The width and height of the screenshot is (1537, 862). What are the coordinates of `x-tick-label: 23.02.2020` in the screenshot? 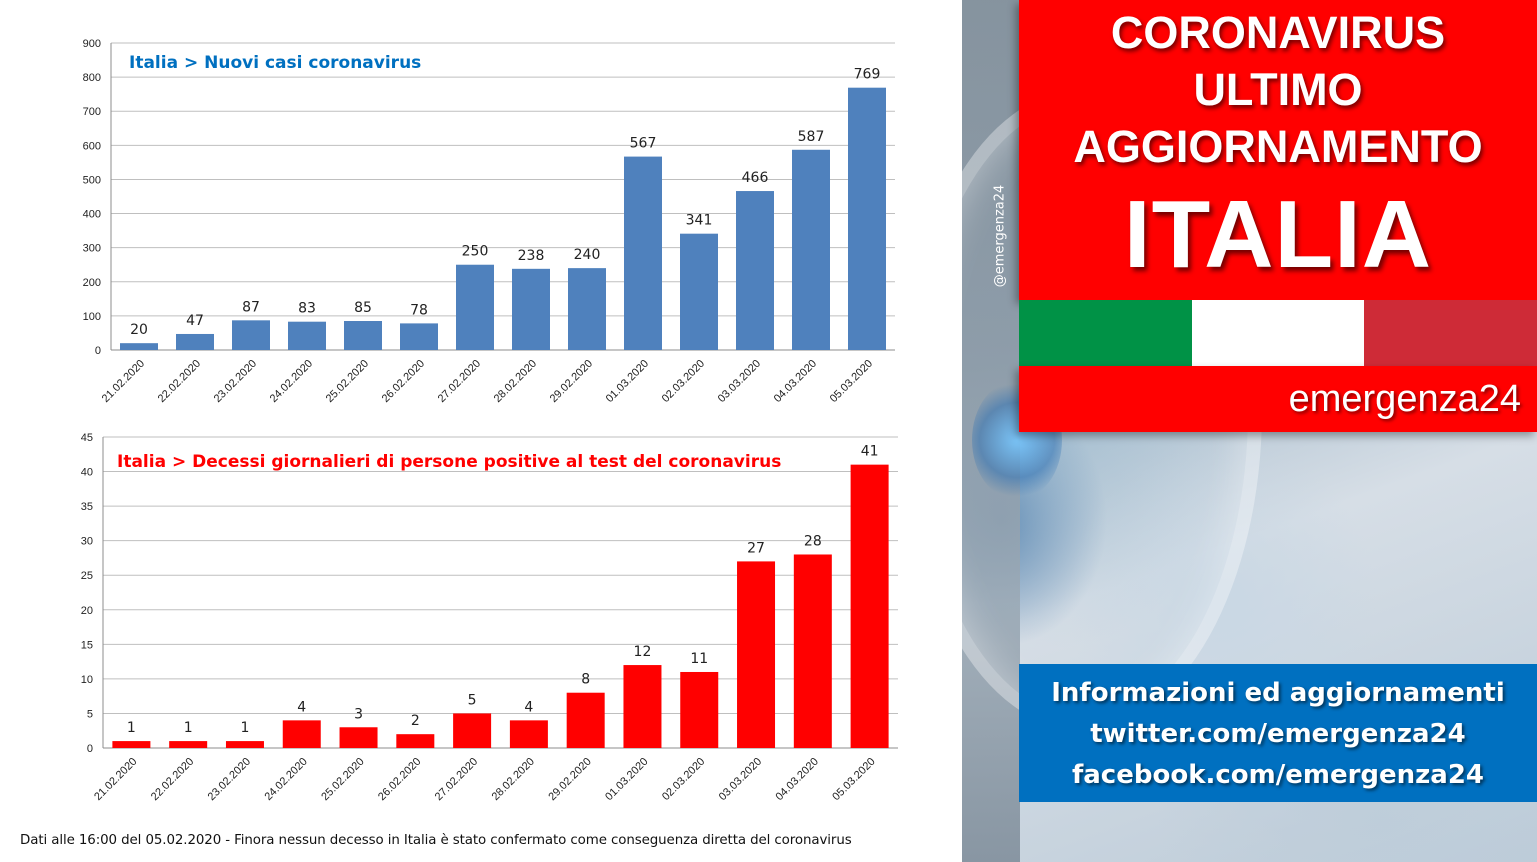 It's located at (229, 779).